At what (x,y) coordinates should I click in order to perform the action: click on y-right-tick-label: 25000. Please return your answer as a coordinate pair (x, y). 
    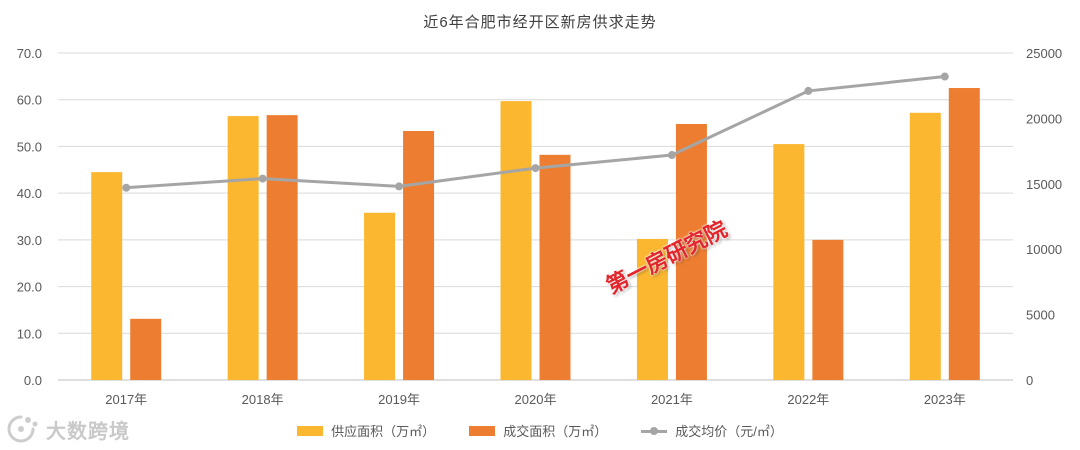
    Looking at the image, I should click on (1044, 53).